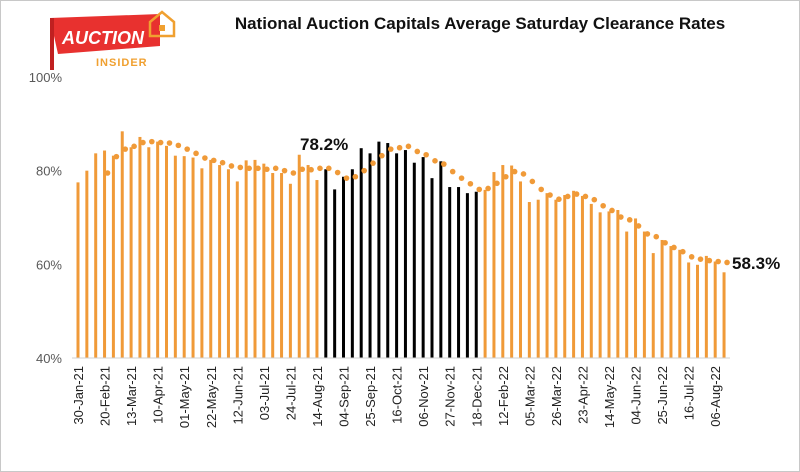 Image resolution: width=800 pixels, height=472 pixels. Describe the element at coordinates (237, 395) in the screenshot. I see `x-tick-label: 12-Jun-21` at that location.